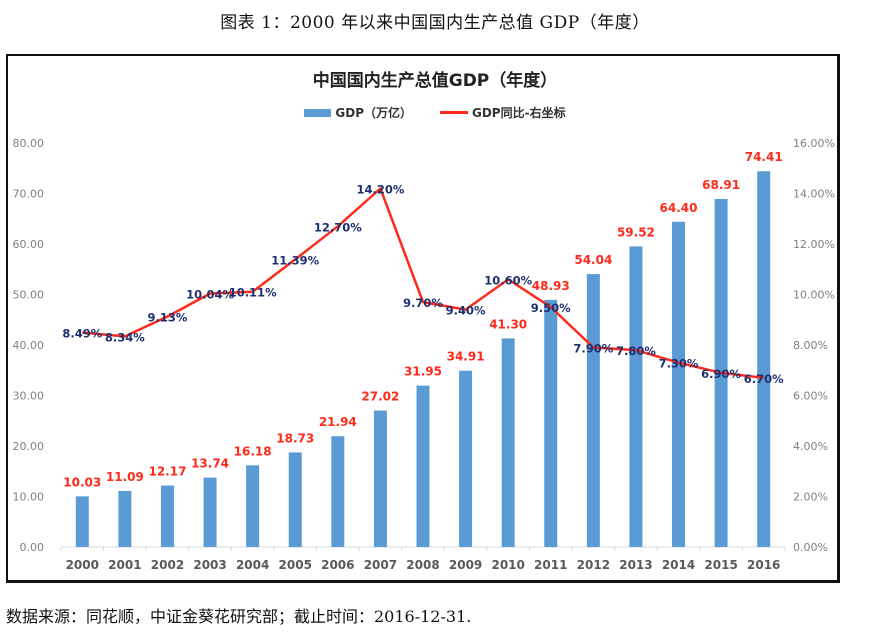  Describe the element at coordinates (814, 194) in the screenshot. I see `y-axis-right-tick-label: 14.00%` at that location.